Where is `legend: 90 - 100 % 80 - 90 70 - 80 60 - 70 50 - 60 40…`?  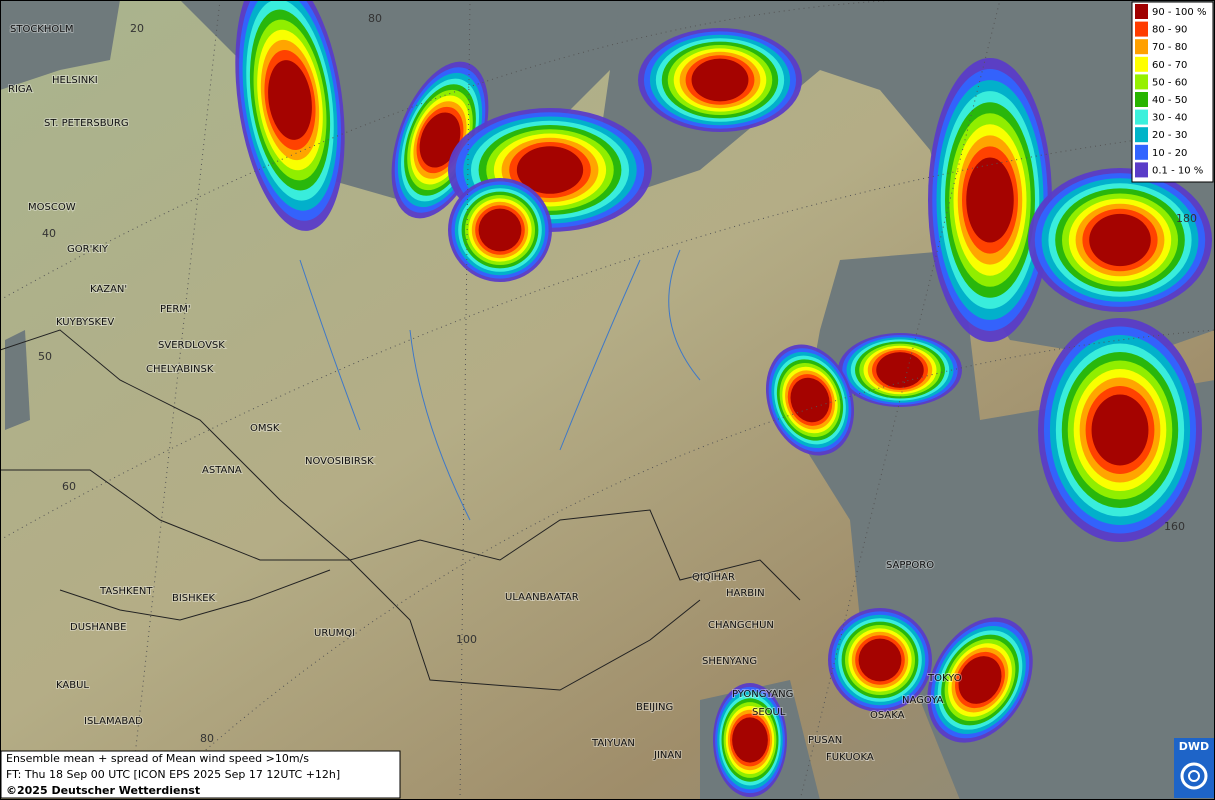 legend: 90 - 100 % 80 - 90 70 - 80 60 - 70 50 - 60 40… is located at coordinates (1172, 92).